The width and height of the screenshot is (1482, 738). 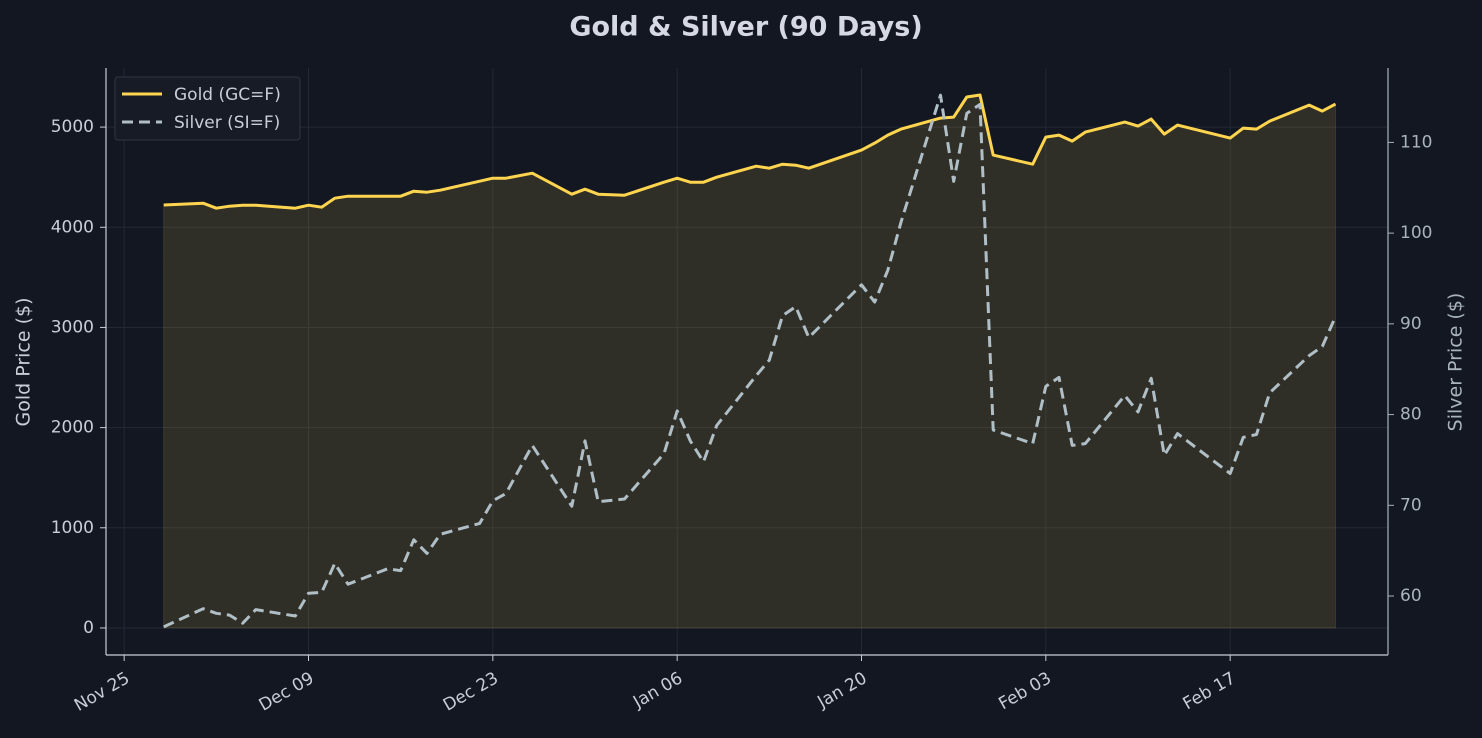 What do you see at coordinates (227, 95) in the screenshot?
I see `legend-label: Gold (GC=F)` at bounding box center [227, 95].